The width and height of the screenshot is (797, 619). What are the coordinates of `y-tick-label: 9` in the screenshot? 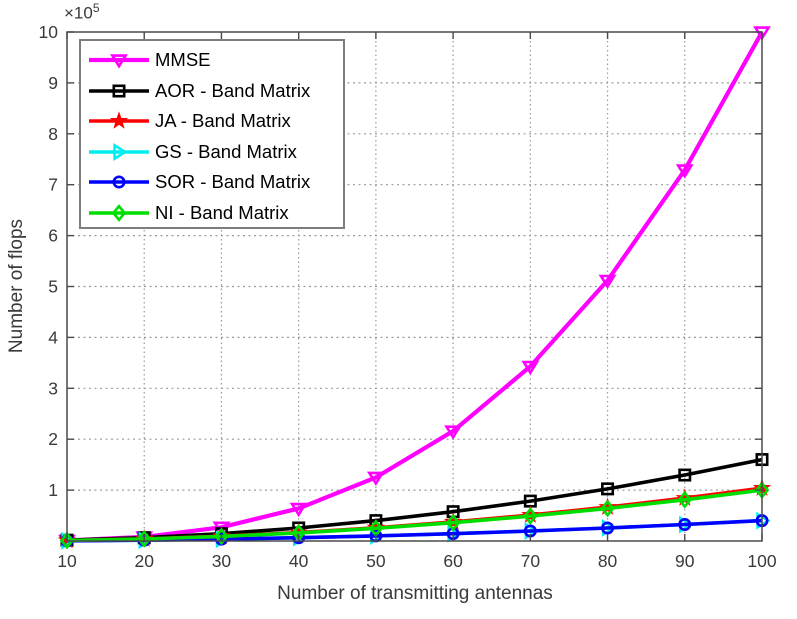 It's located at (53, 83).